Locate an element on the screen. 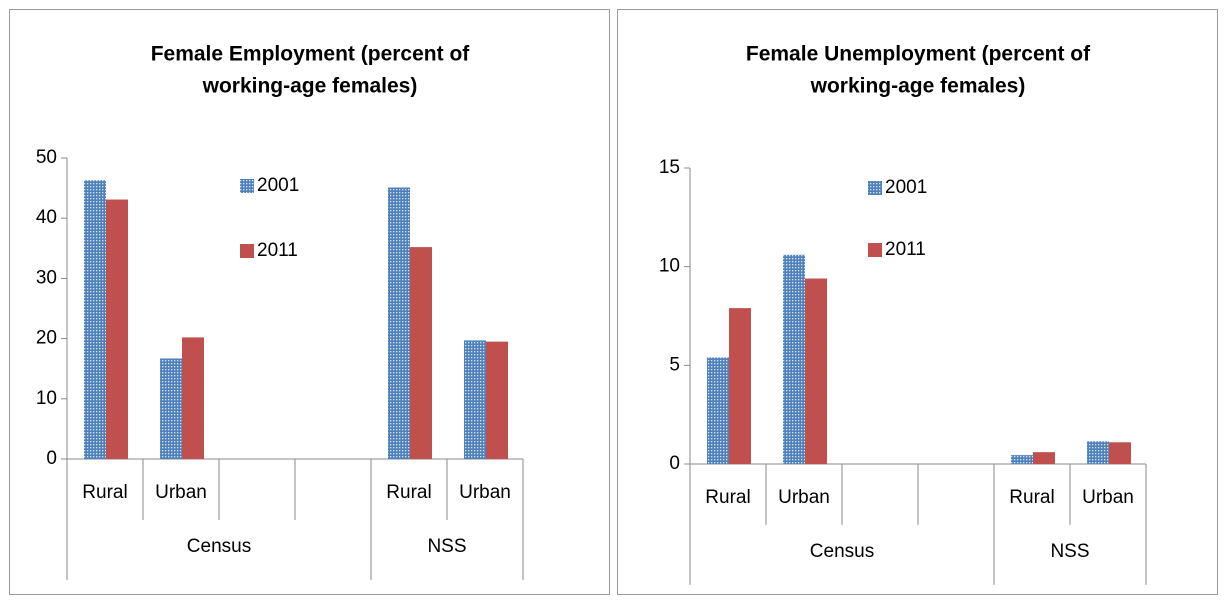 This screenshot has height=604, width=1225. y-tick-label: 5 is located at coordinates (674, 364).